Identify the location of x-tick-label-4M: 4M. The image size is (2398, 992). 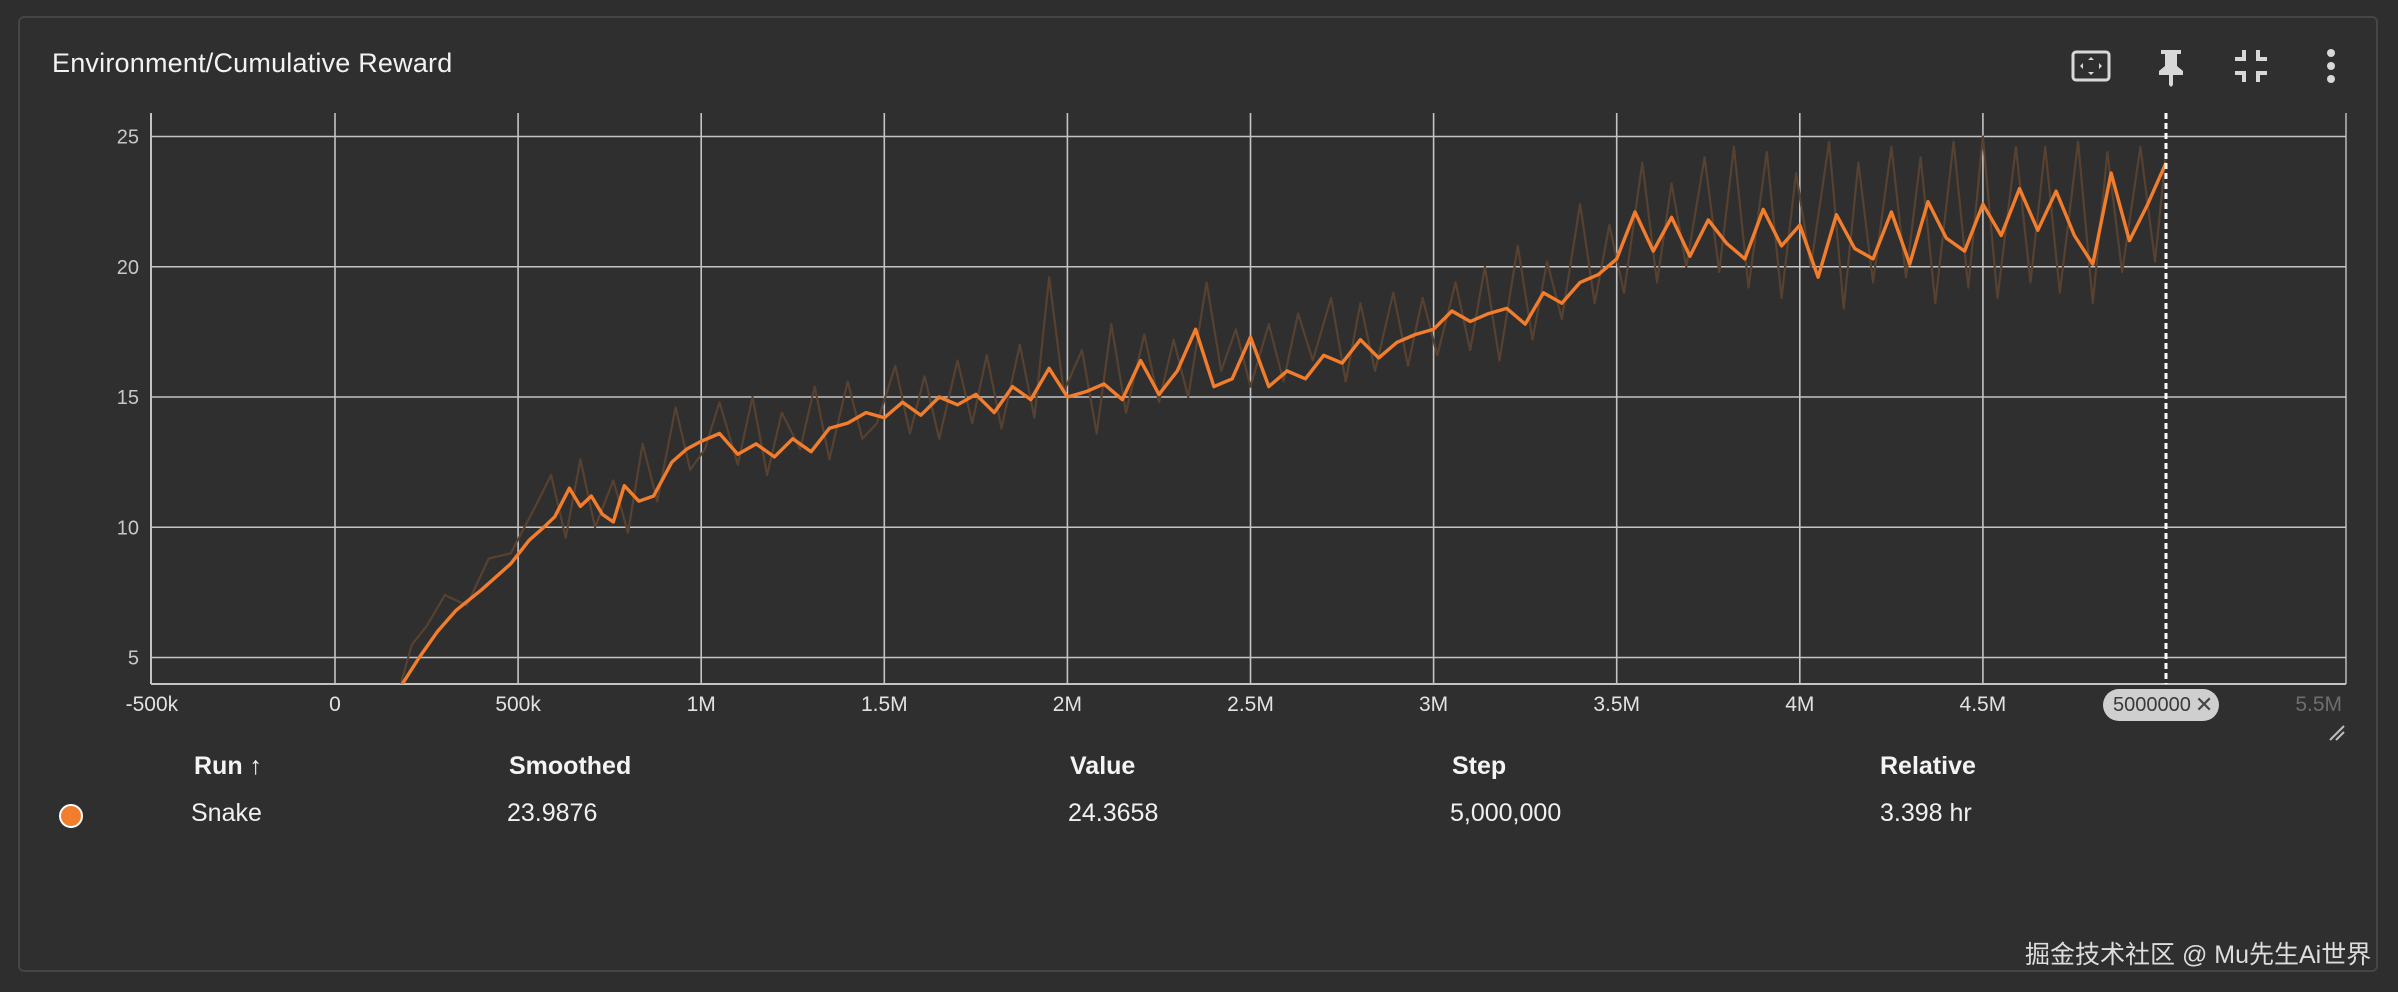
(1799, 704).